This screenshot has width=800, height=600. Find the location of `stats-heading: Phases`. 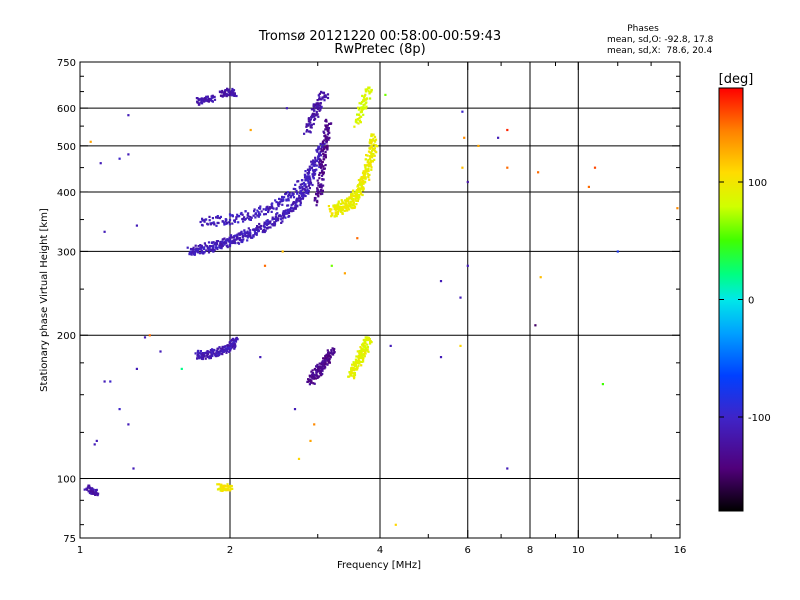

stats-heading: Phases is located at coordinates (643, 29).